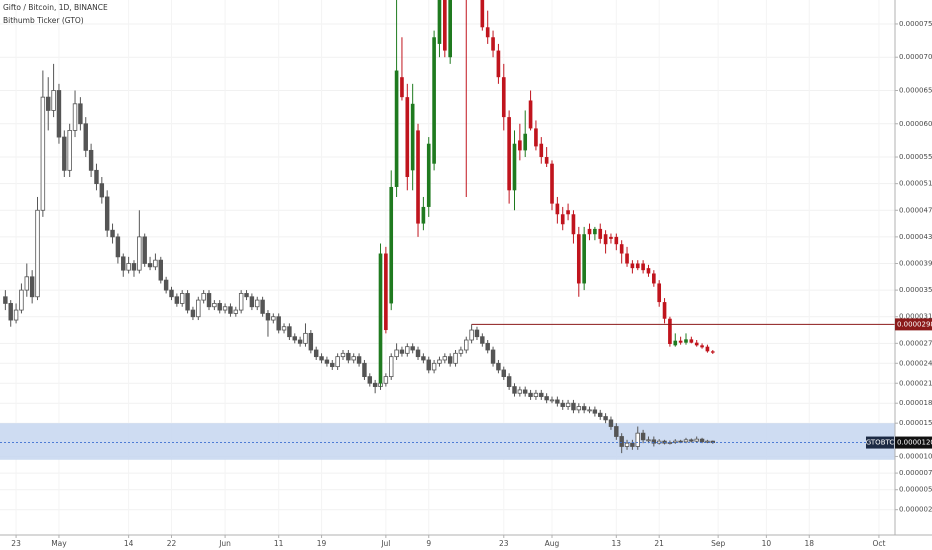  What do you see at coordinates (385, 543) in the screenshot?
I see `x-tick-label: Jul` at bounding box center [385, 543].